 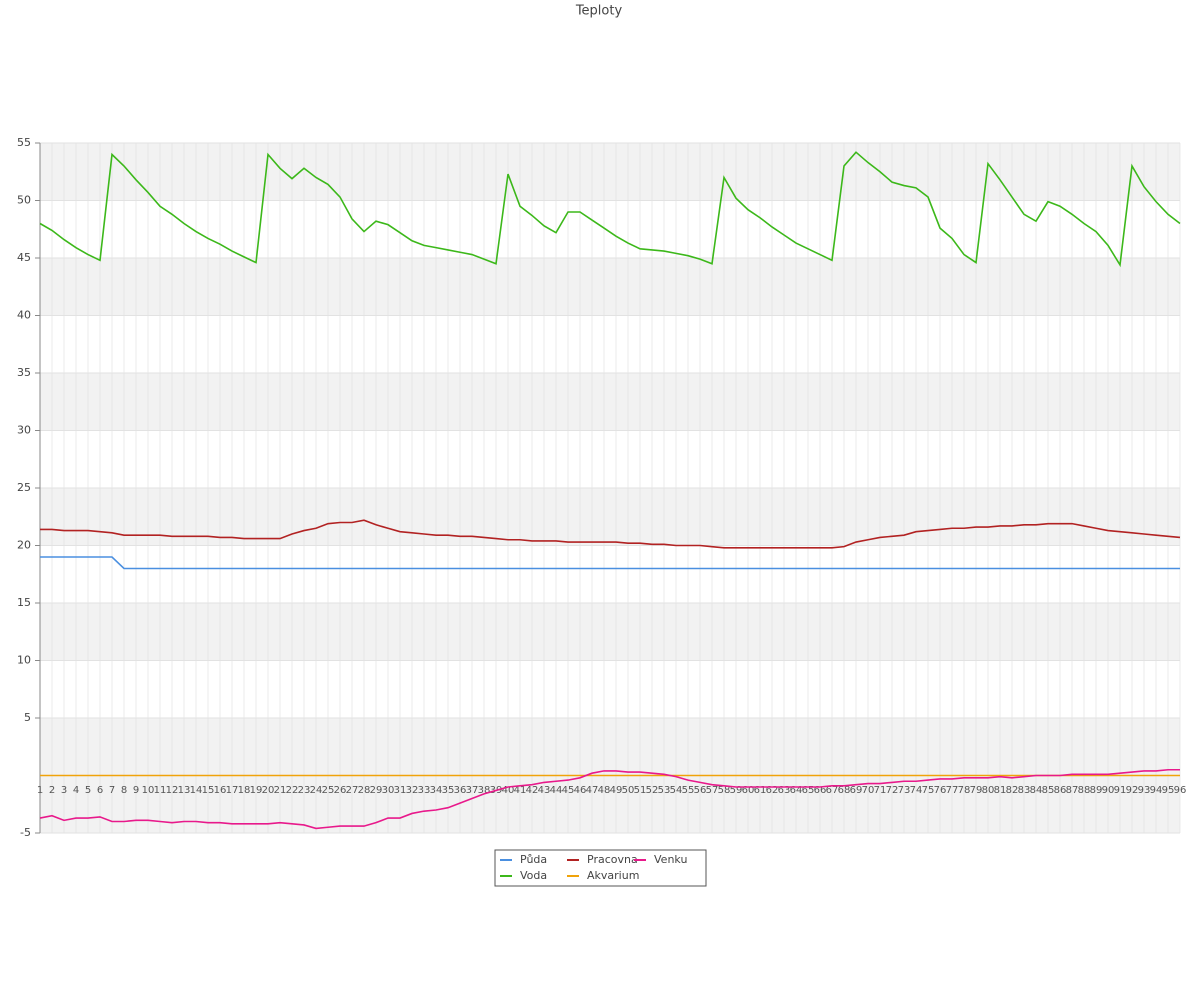 What do you see at coordinates (808, 790) in the screenshot?
I see `x-tick-label: 65` at bounding box center [808, 790].